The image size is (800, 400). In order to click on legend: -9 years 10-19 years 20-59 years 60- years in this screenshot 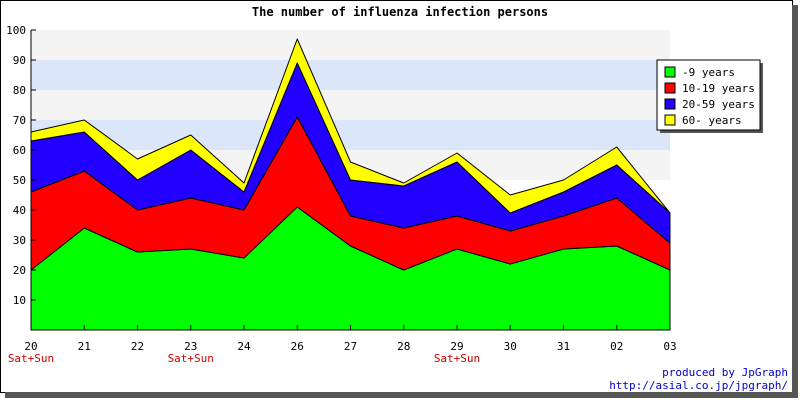, I will do `click(709, 96)`.